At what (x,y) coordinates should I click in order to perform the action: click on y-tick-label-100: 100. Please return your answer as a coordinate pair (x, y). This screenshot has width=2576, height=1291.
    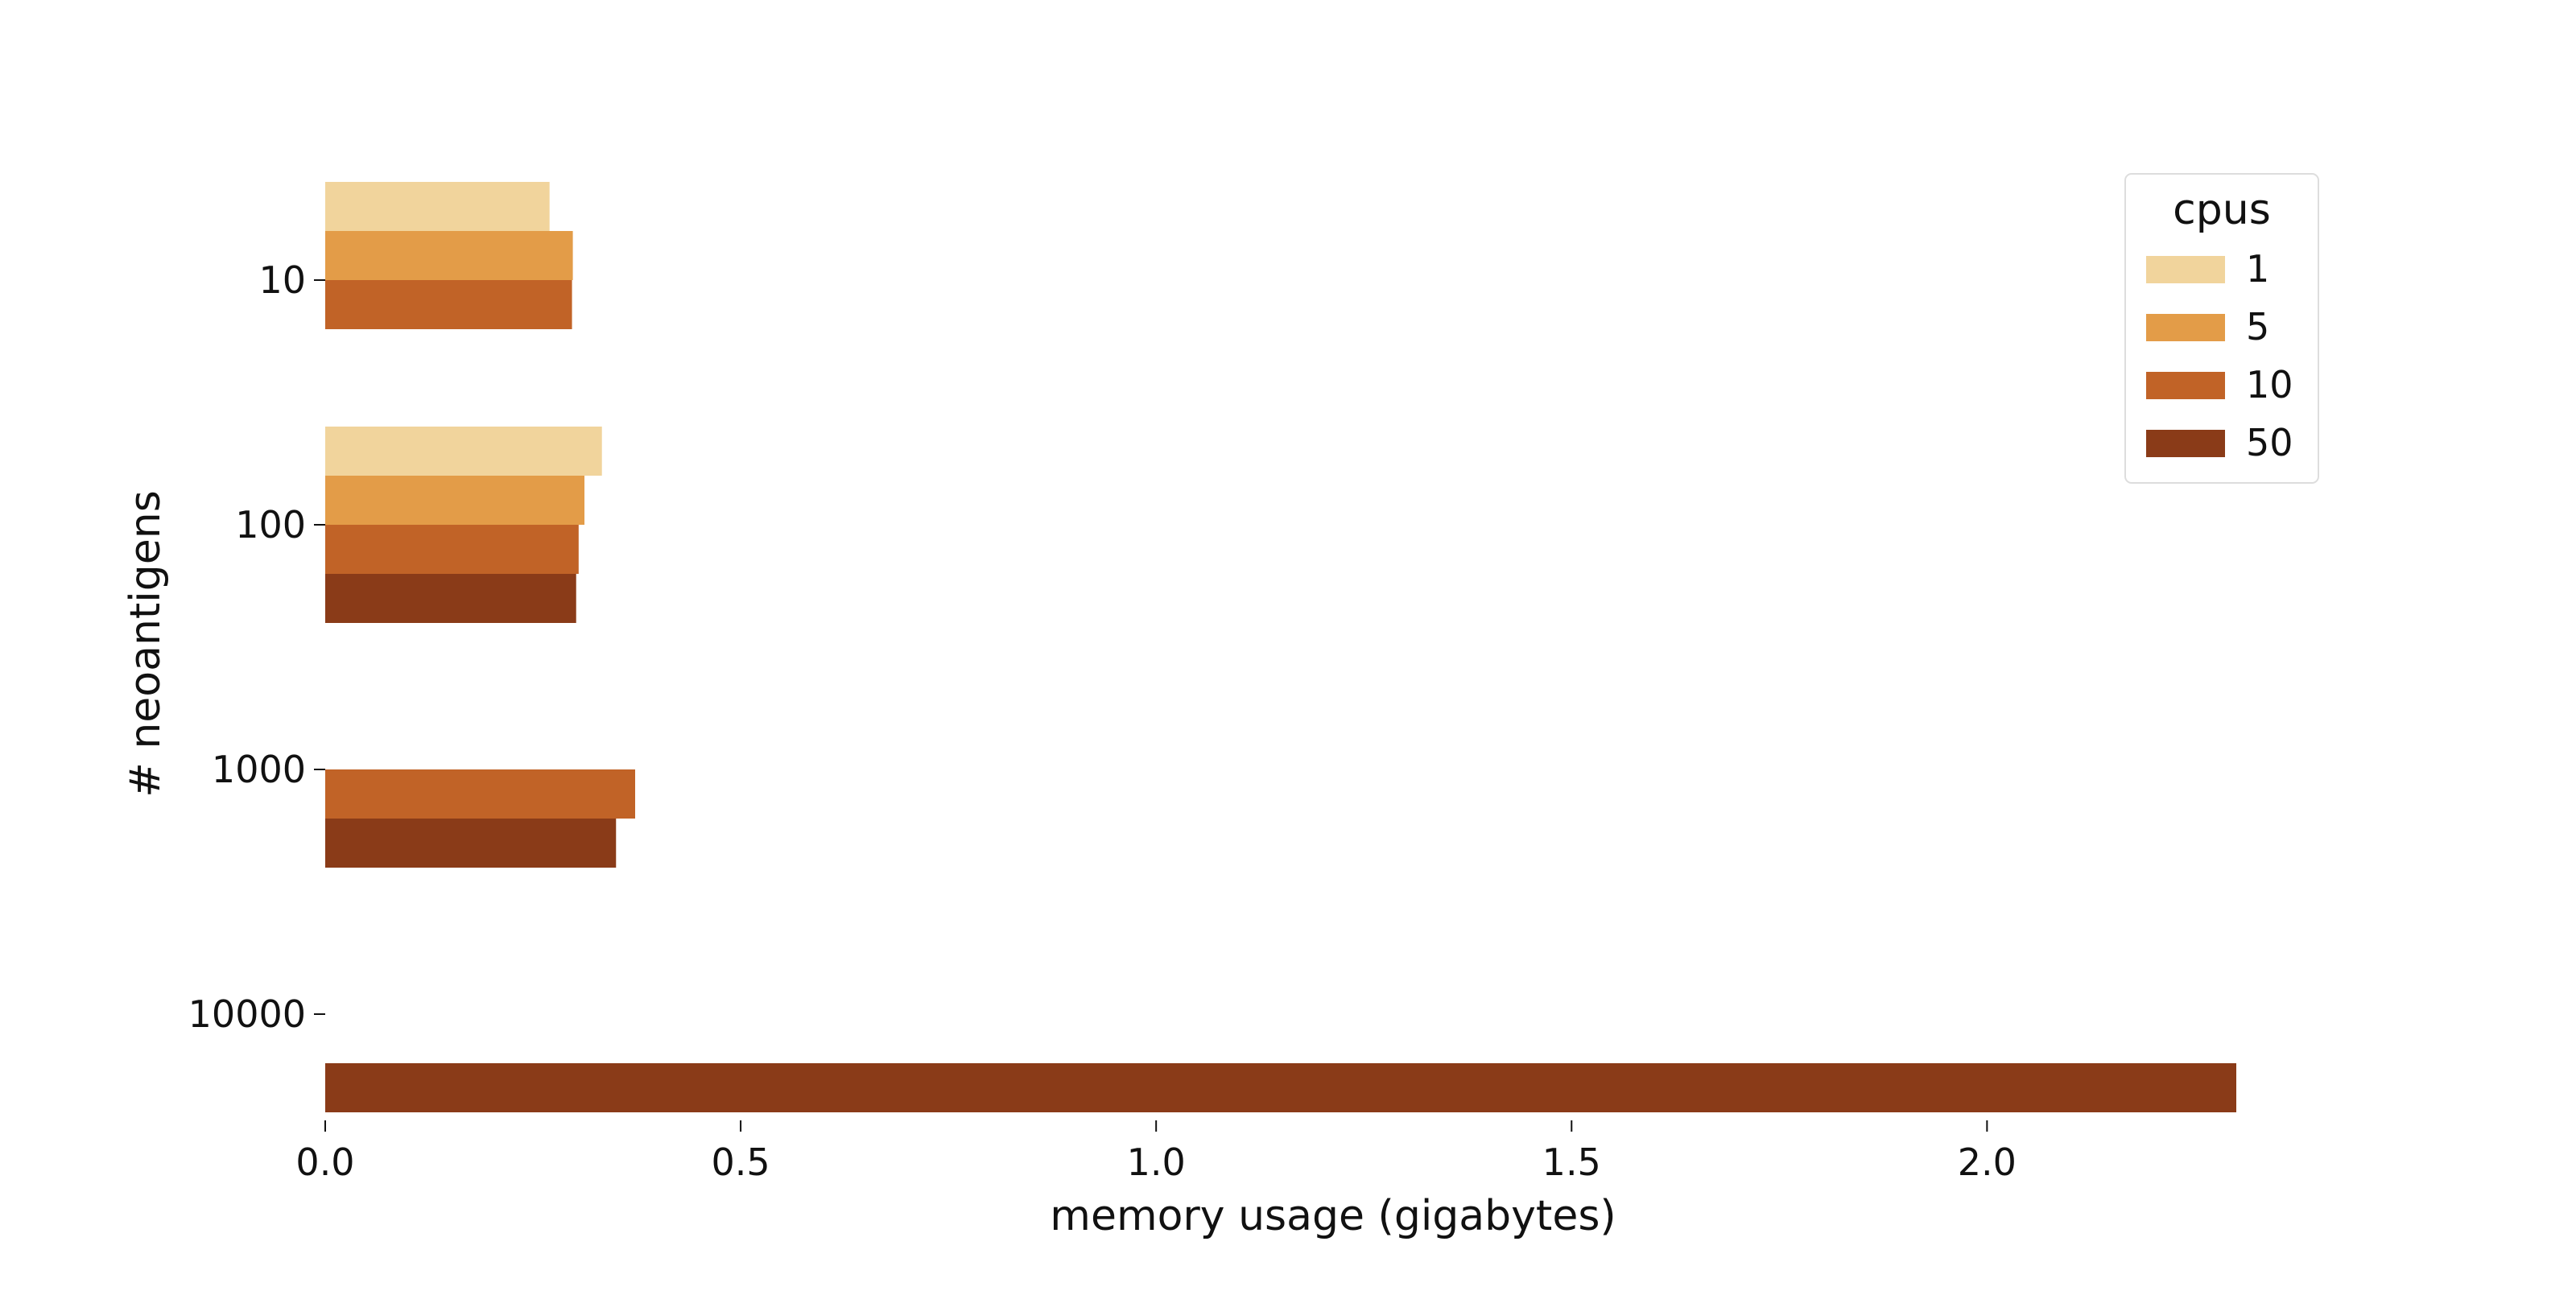
    Looking at the image, I should click on (270, 525).